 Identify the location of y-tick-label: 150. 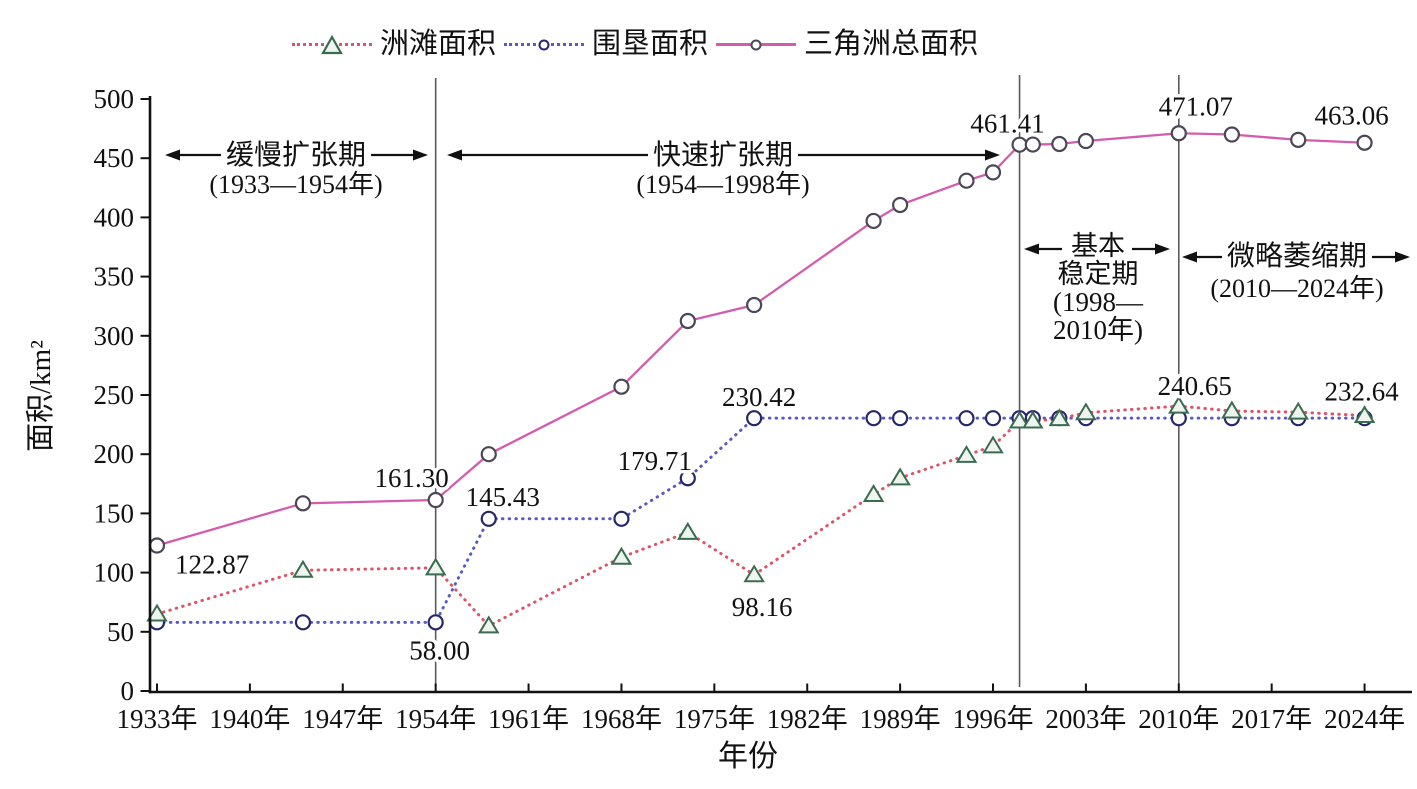
(114, 513).